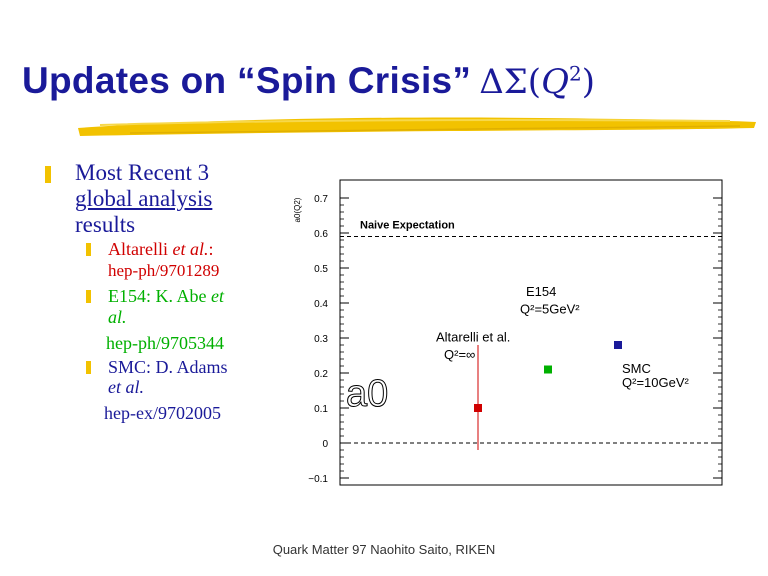 The width and height of the screenshot is (768, 576). I want to click on y-tick-label: −0.1, so click(318, 479).